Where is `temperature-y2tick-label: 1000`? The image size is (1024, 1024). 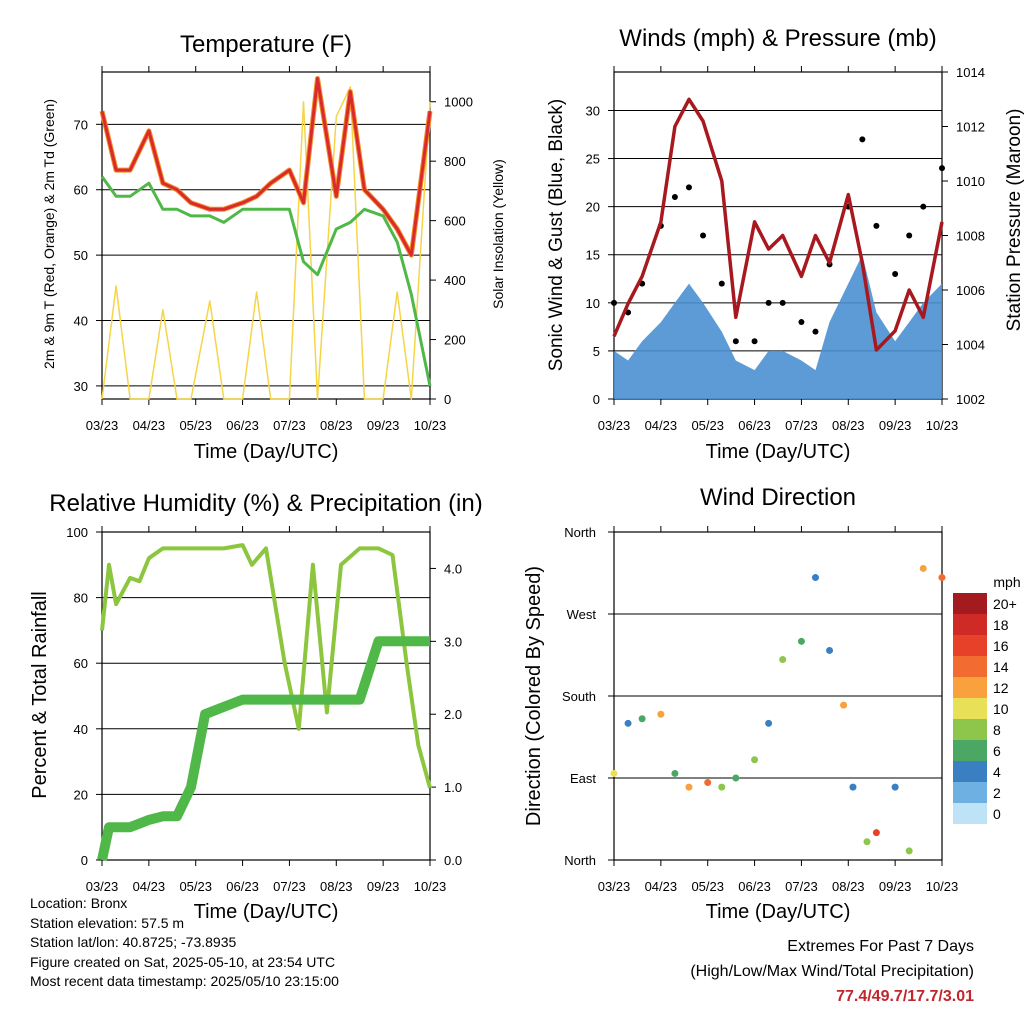
temperature-y2tick-label: 1000 is located at coordinates (458, 102).